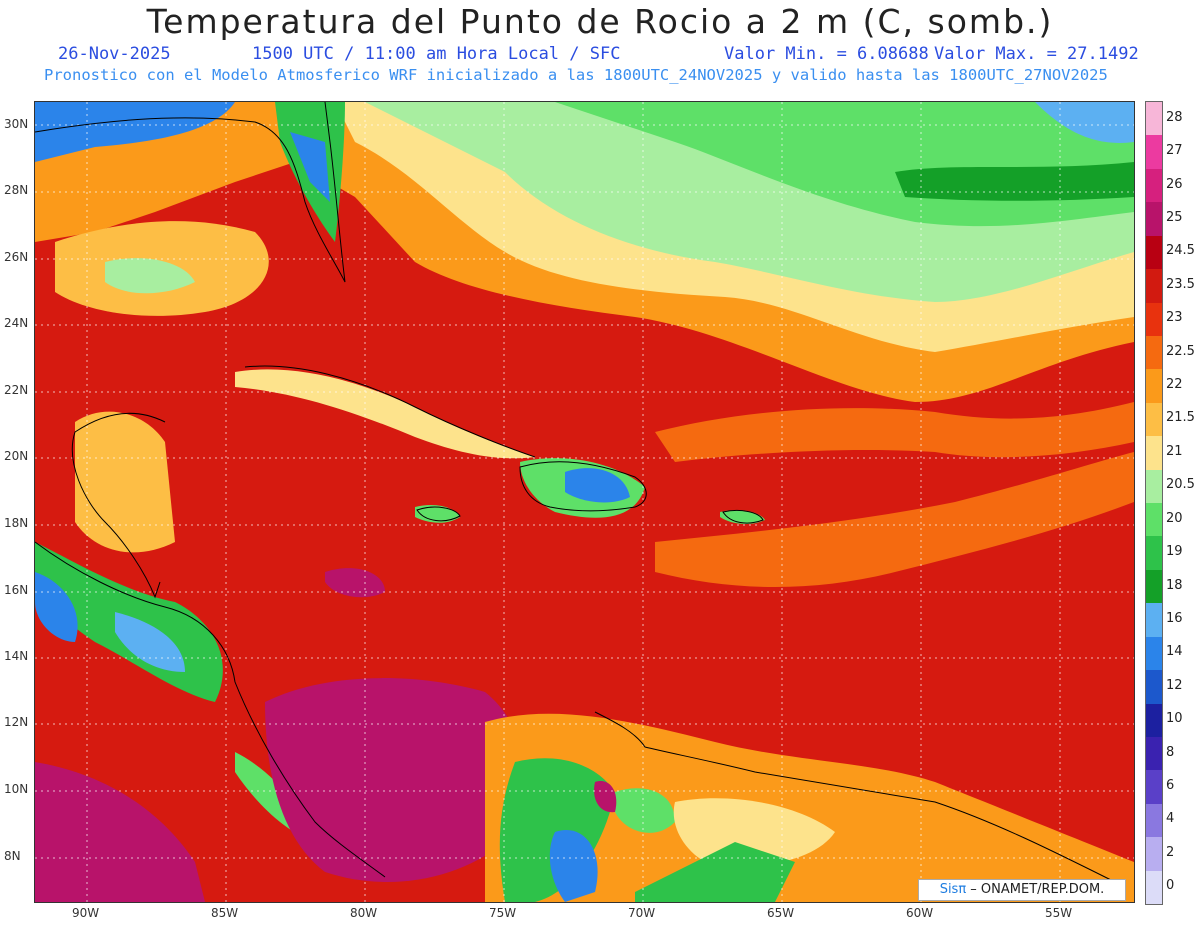 The image size is (1200, 927). Describe the element at coordinates (135, 132) in the screenshot. I see `blue-nw-corner` at that location.